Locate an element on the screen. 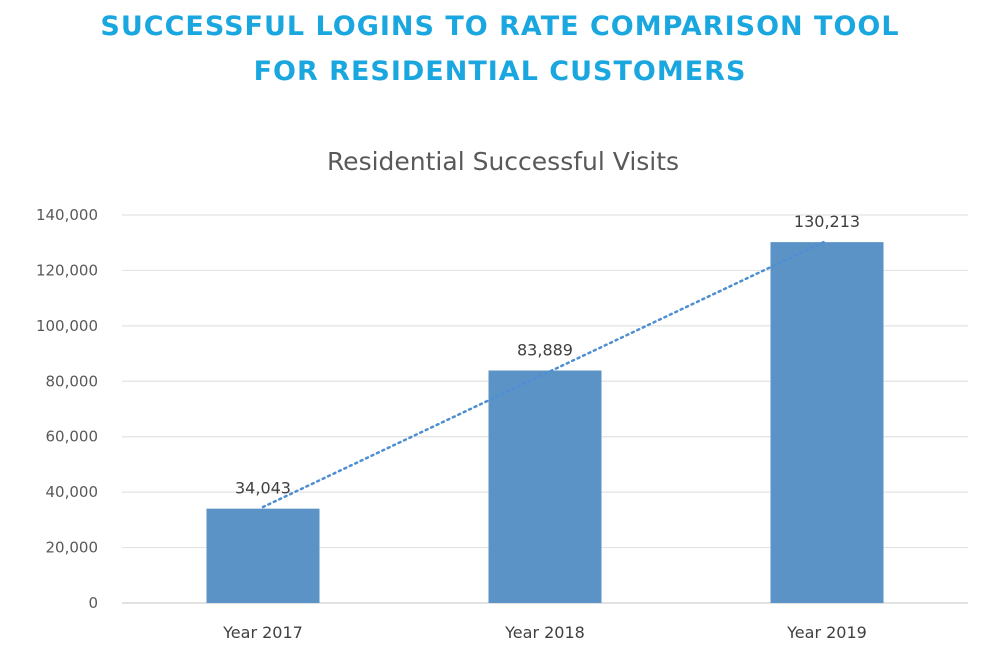 This screenshot has width=1000, height=657. y-tick-label: 60,000 is located at coordinates (72, 437).